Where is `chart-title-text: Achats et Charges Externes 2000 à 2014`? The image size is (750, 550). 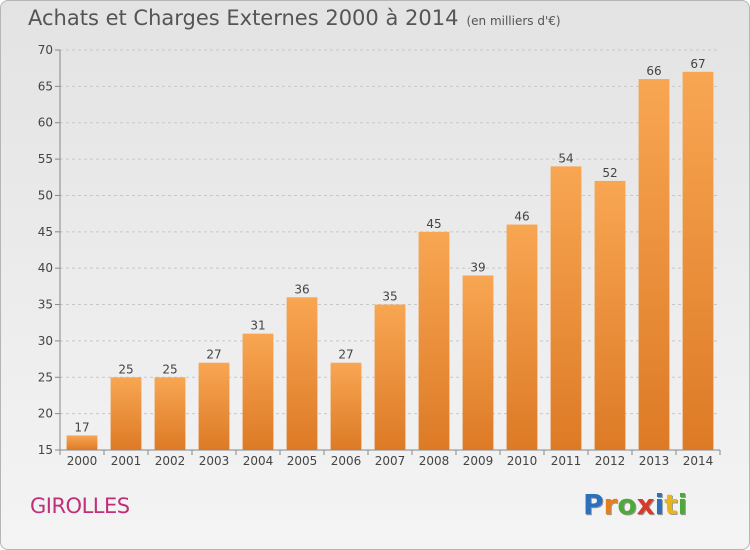 chart-title-text: Achats et Charges Externes 2000 à 2014 is located at coordinates (243, 18).